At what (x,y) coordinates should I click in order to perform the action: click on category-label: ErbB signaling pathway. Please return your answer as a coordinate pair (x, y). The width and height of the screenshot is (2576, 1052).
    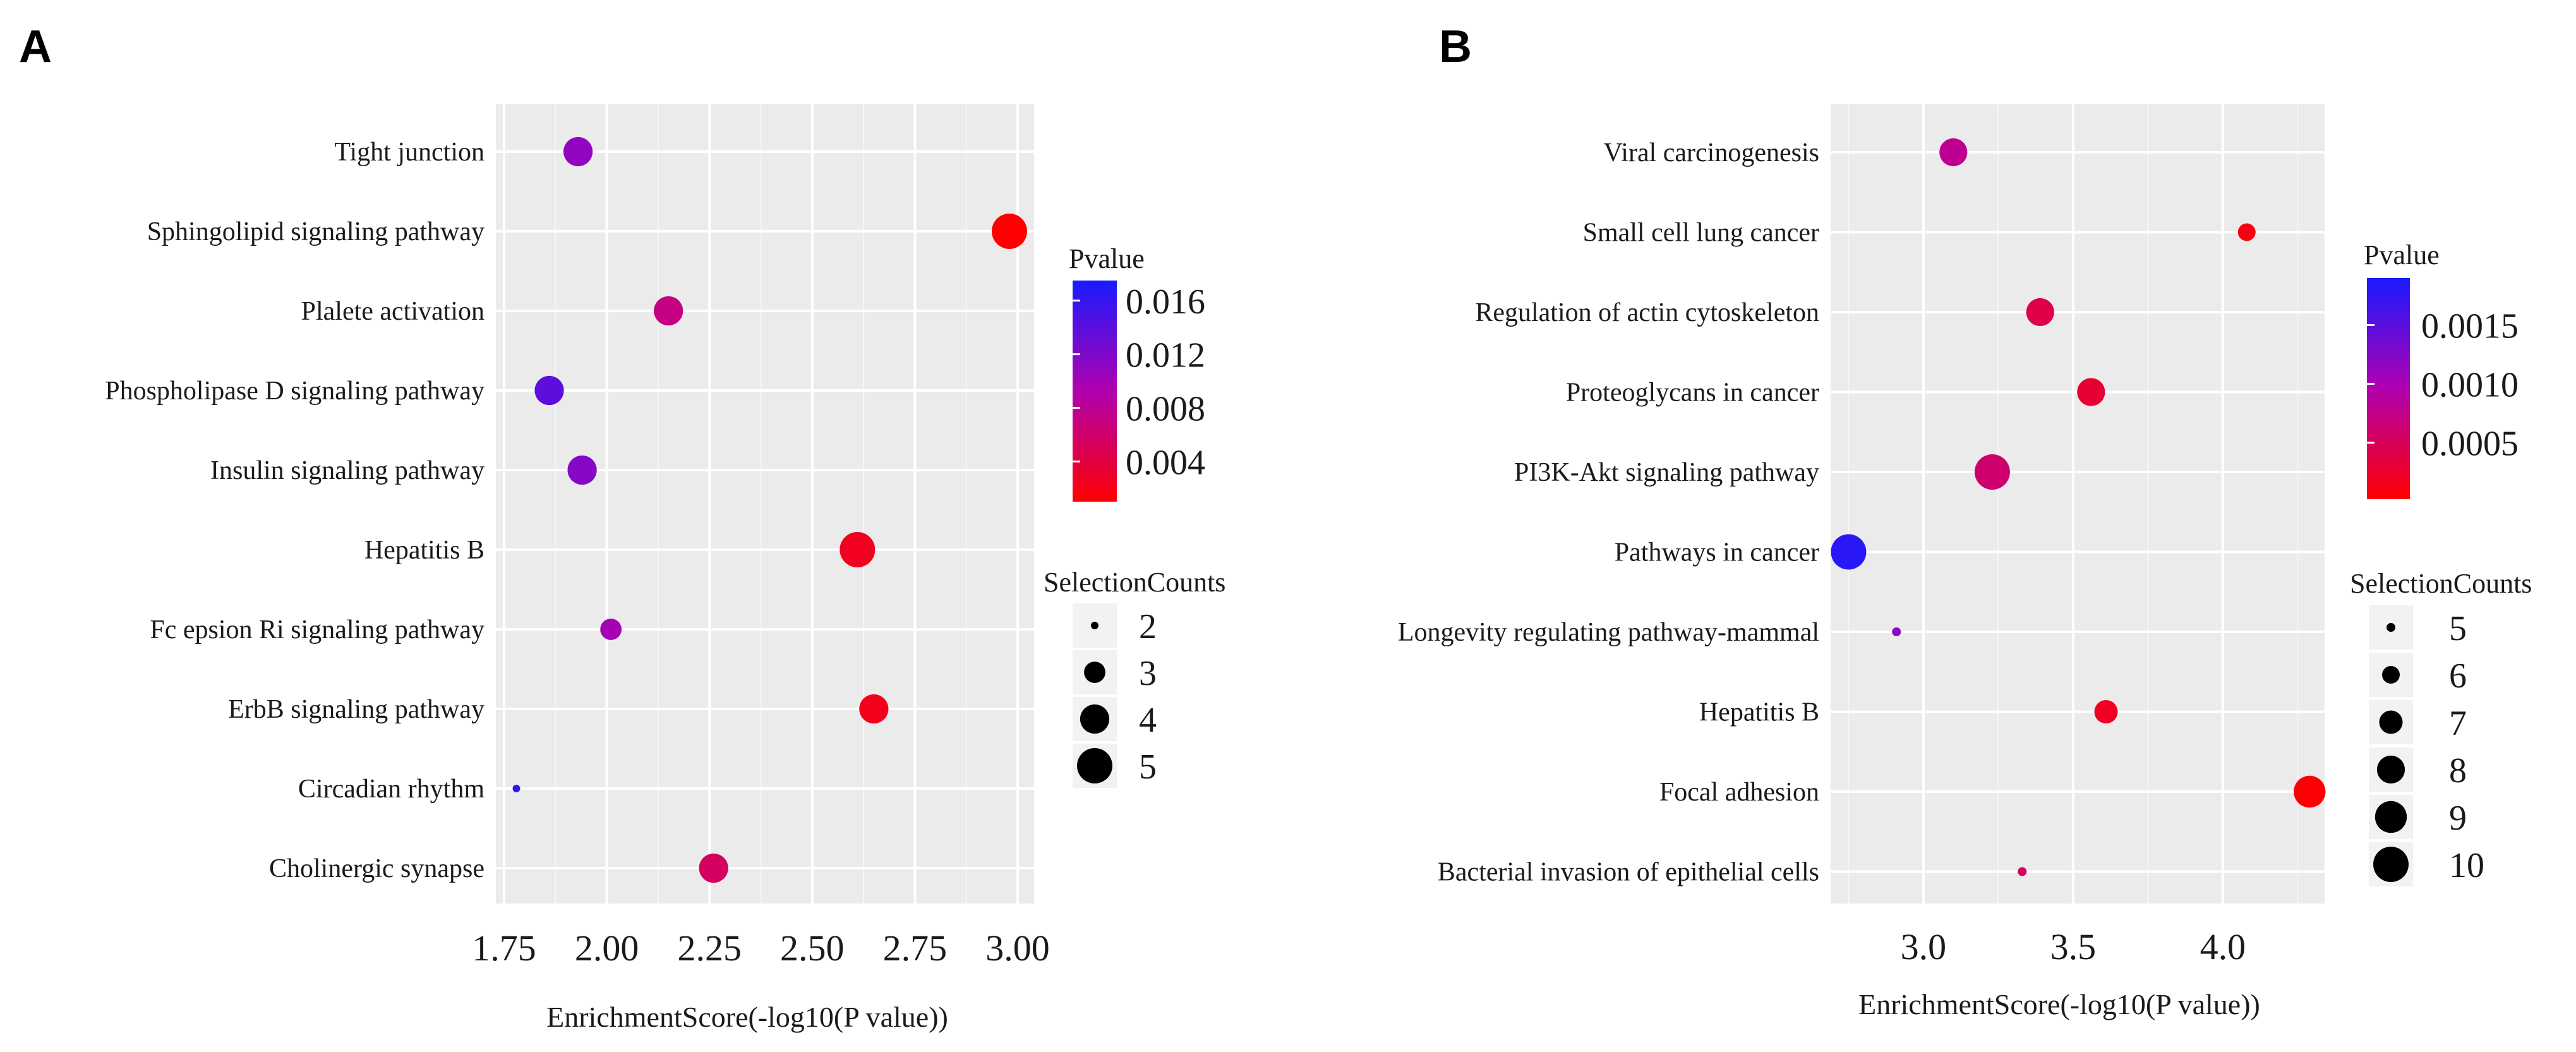
    Looking at the image, I should click on (356, 709).